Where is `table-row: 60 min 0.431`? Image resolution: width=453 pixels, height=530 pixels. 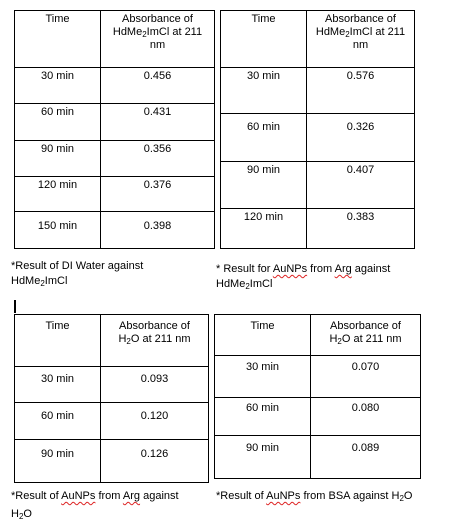
table-row: 60 min 0.431 is located at coordinates (114, 122).